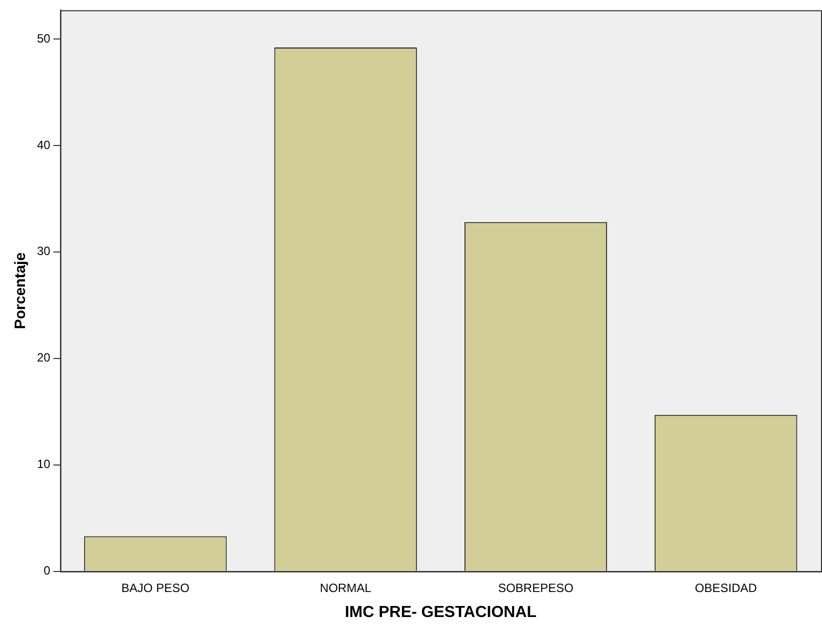 The image size is (822, 626). Describe the element at coordinates (21, 291) in the screenshot. I see `y-axis-title: Porcentaje` at that location.